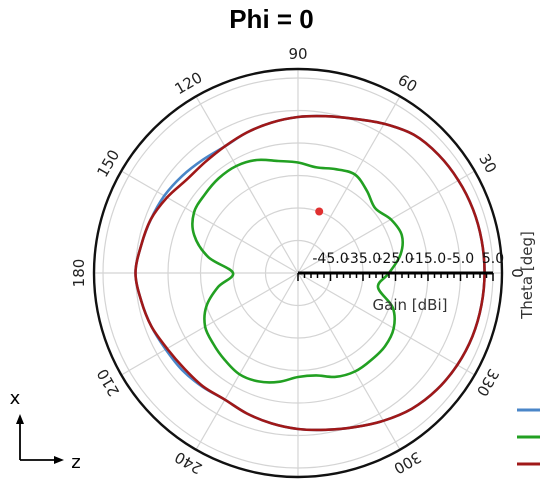 Image resolution: width=543 pixels, height=486 pixels. I want to click on max-marker, so click(319, 211).